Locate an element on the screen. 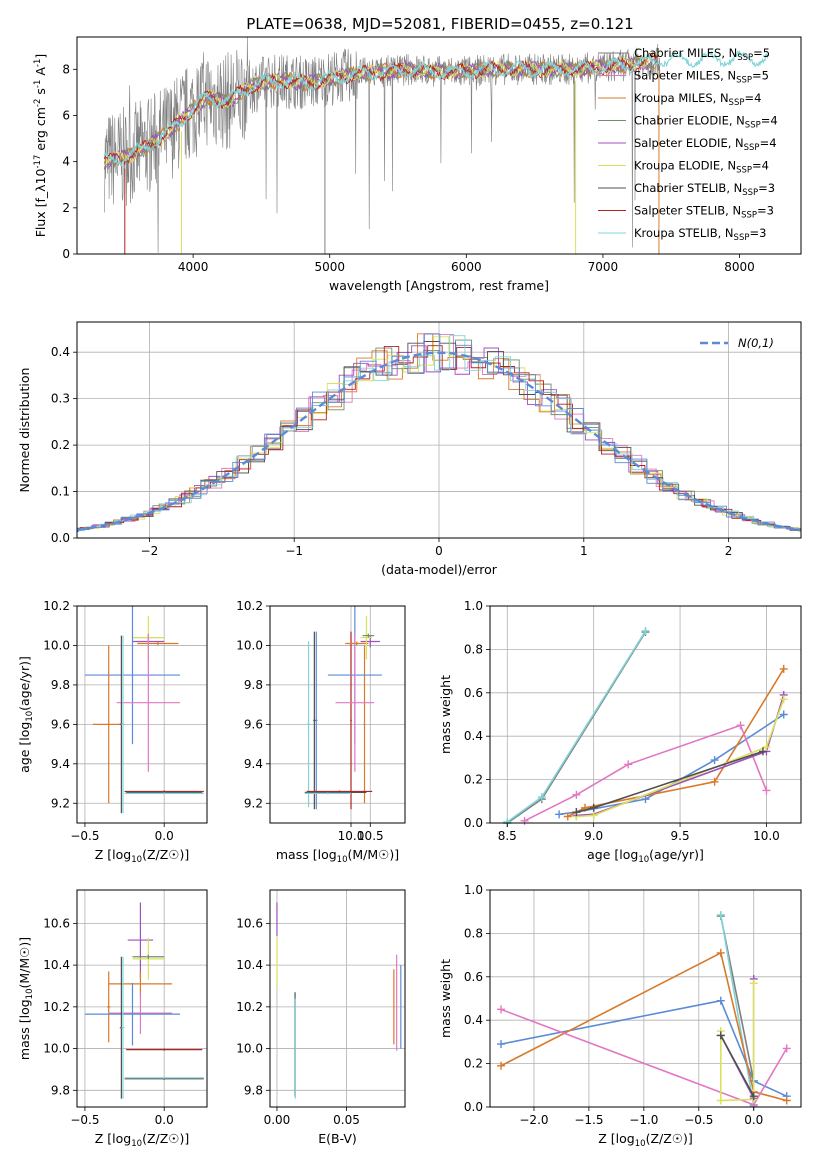 The image size is (819, 1170). y-tick-label: 9.8 is located at coordinates (253, 1090).